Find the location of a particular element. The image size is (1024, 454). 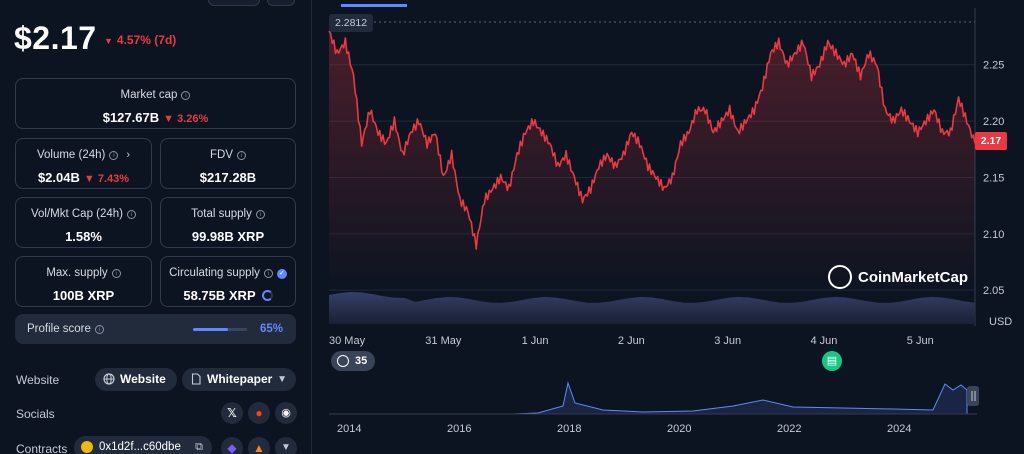

fdv-label: FDV is located at coordinates (221, 155).